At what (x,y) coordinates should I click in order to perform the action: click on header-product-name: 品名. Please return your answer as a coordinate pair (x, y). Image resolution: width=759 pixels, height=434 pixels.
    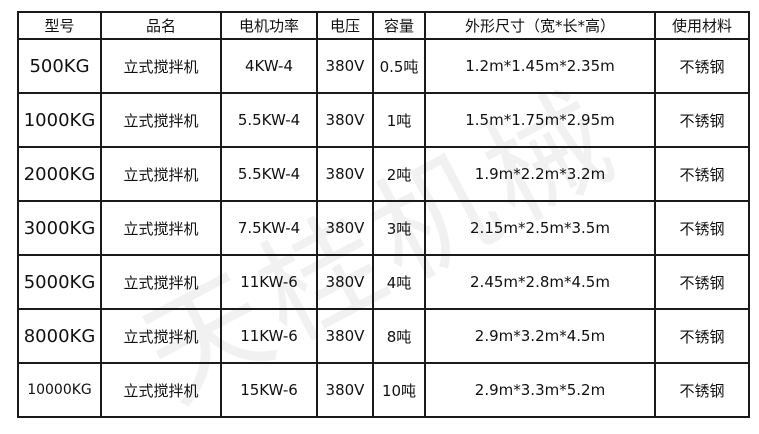
    Looking at the image, I should click on (161, 25).